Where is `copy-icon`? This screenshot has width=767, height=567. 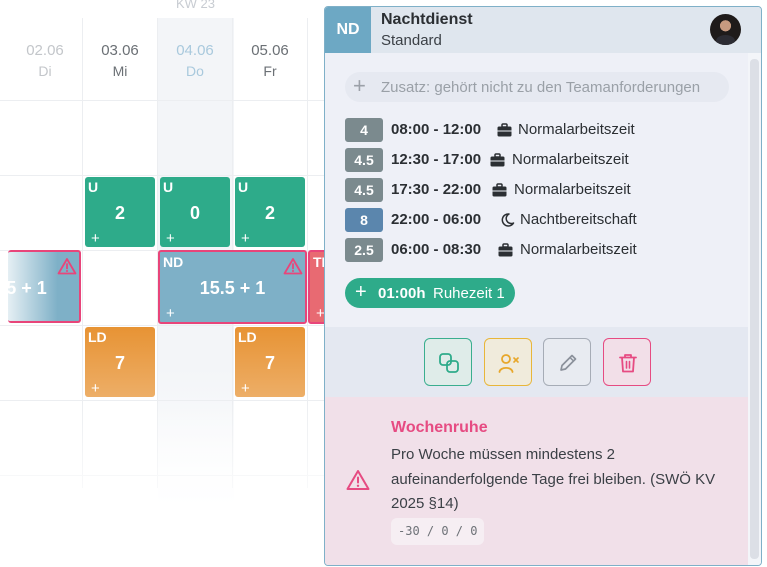 copy-icon is located at coordinates (449, 363).